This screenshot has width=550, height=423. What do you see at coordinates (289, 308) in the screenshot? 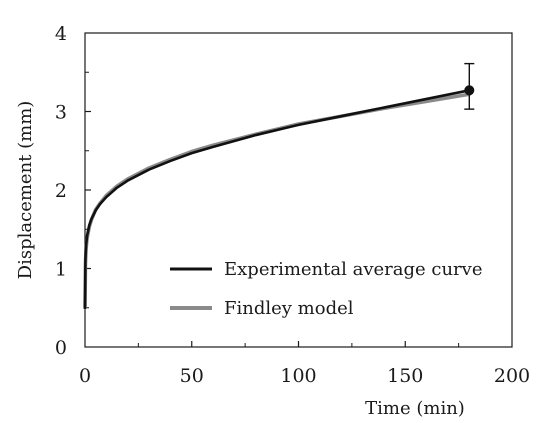
I see `legend-label-findley: Findley model` at bounding box center [289, 308].